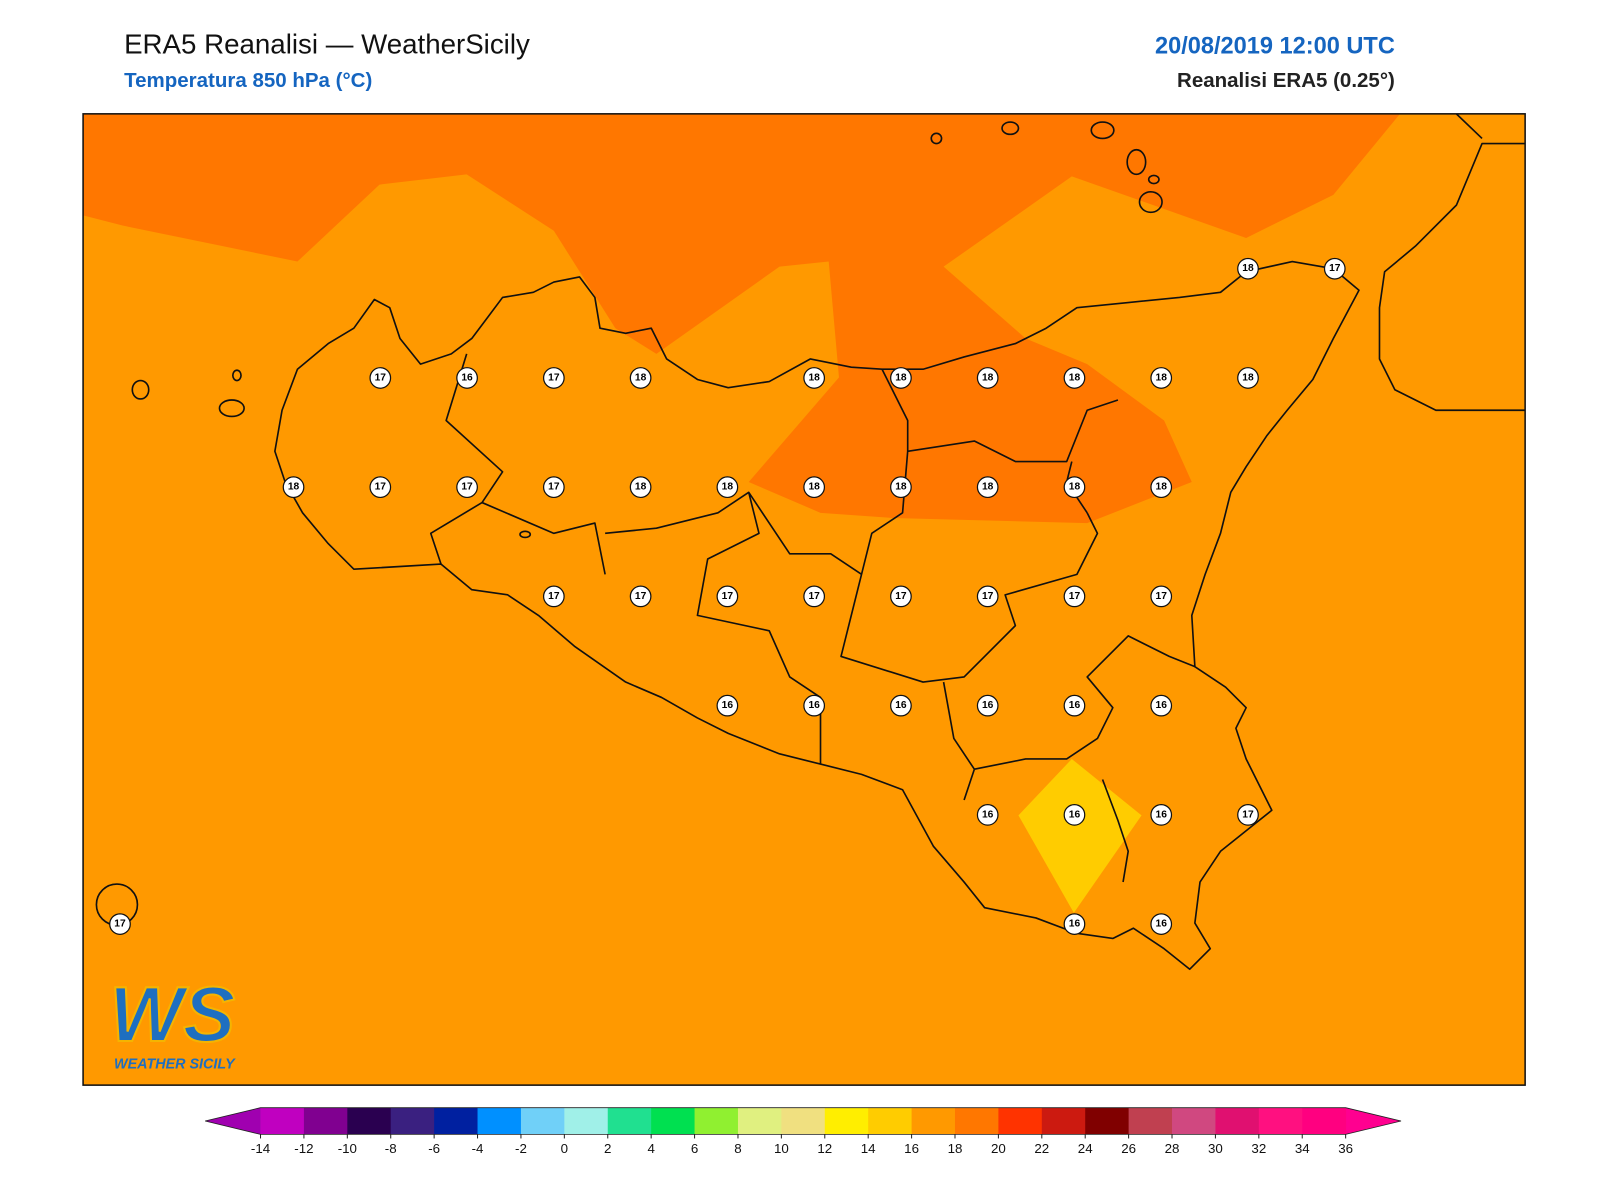  I want to click on colorbar-label: 2, so click(607, 1148).